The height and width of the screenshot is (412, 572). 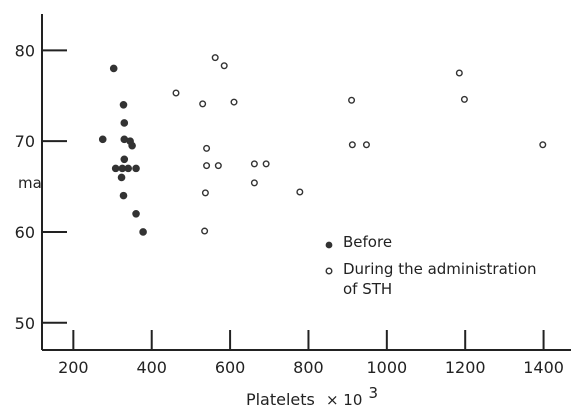 I want to click on x-tick-label: 400, so click(x=151, y=367).